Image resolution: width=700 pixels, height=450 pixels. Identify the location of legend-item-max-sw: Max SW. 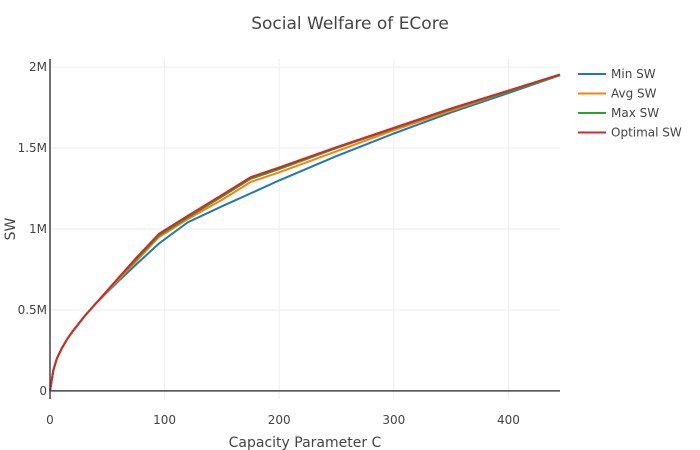
(618, 113).